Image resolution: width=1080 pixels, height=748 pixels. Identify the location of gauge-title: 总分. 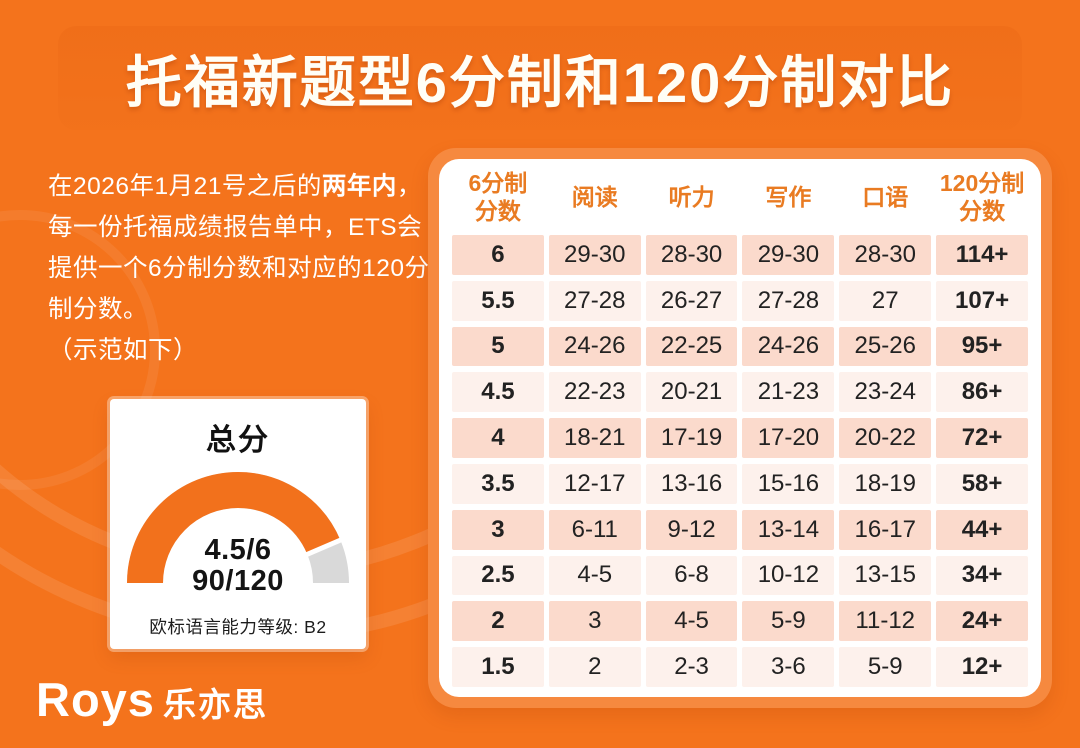
(238, 440).